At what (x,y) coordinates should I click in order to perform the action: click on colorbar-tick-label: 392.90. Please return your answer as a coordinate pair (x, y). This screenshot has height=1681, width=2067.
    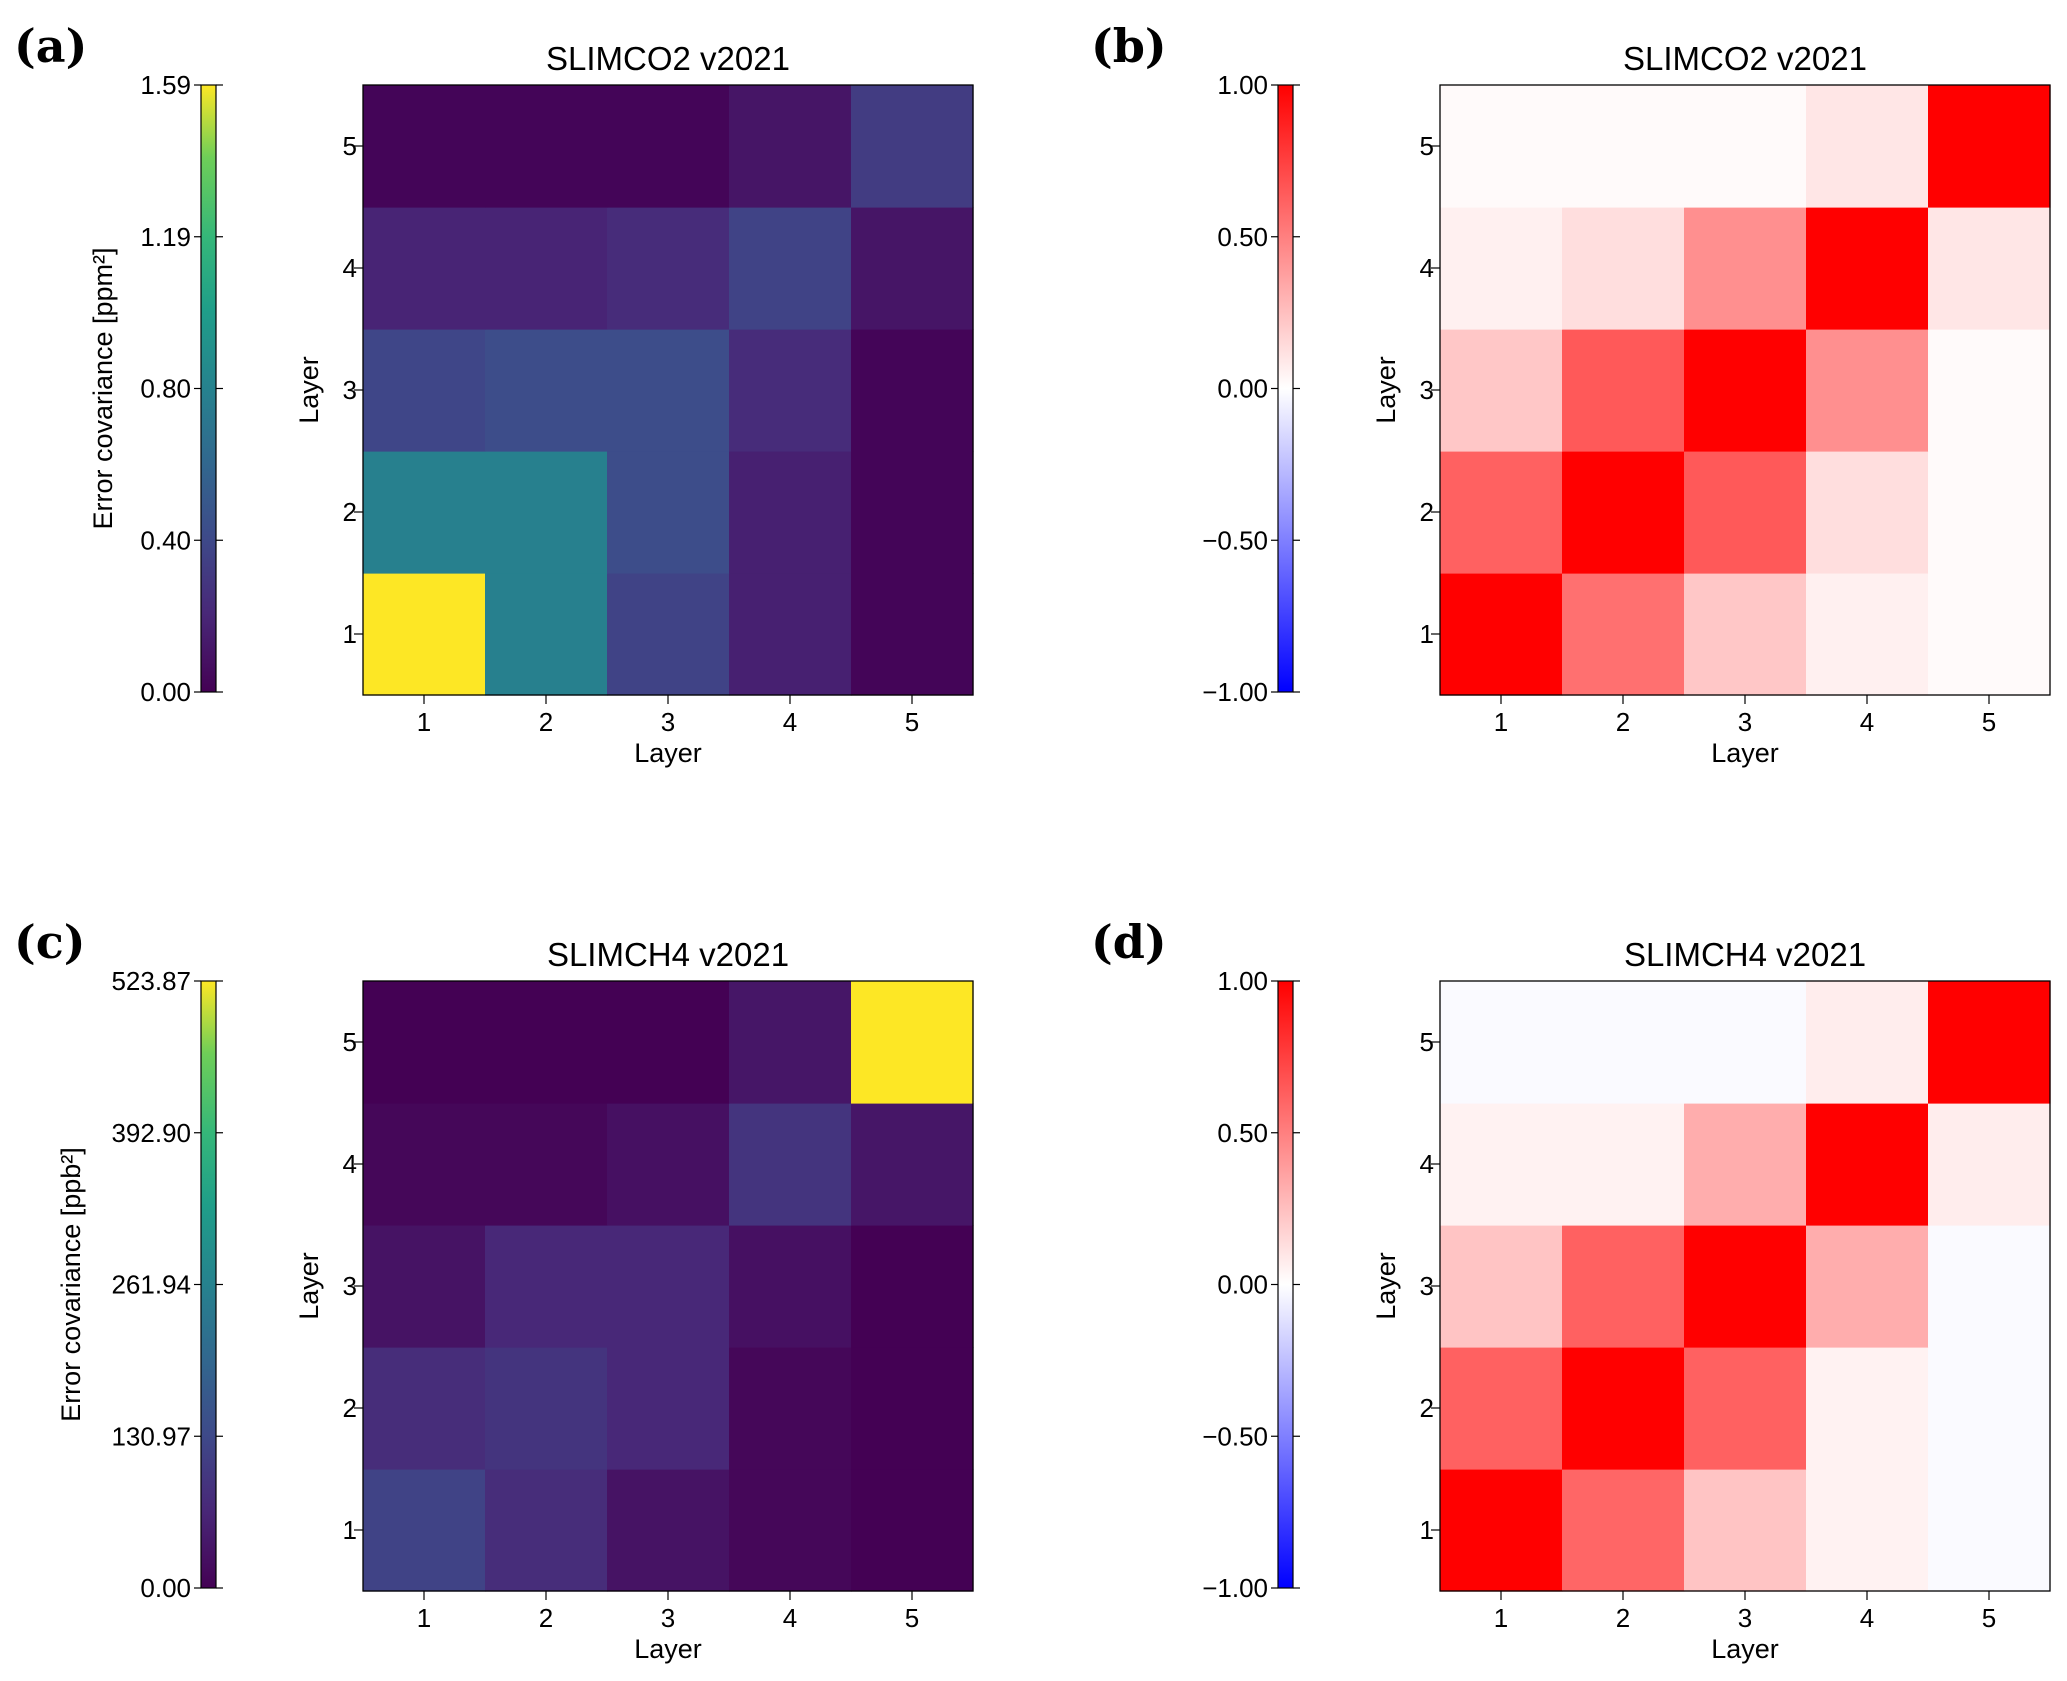
    Looking at the image, I should click on (151, 1133).